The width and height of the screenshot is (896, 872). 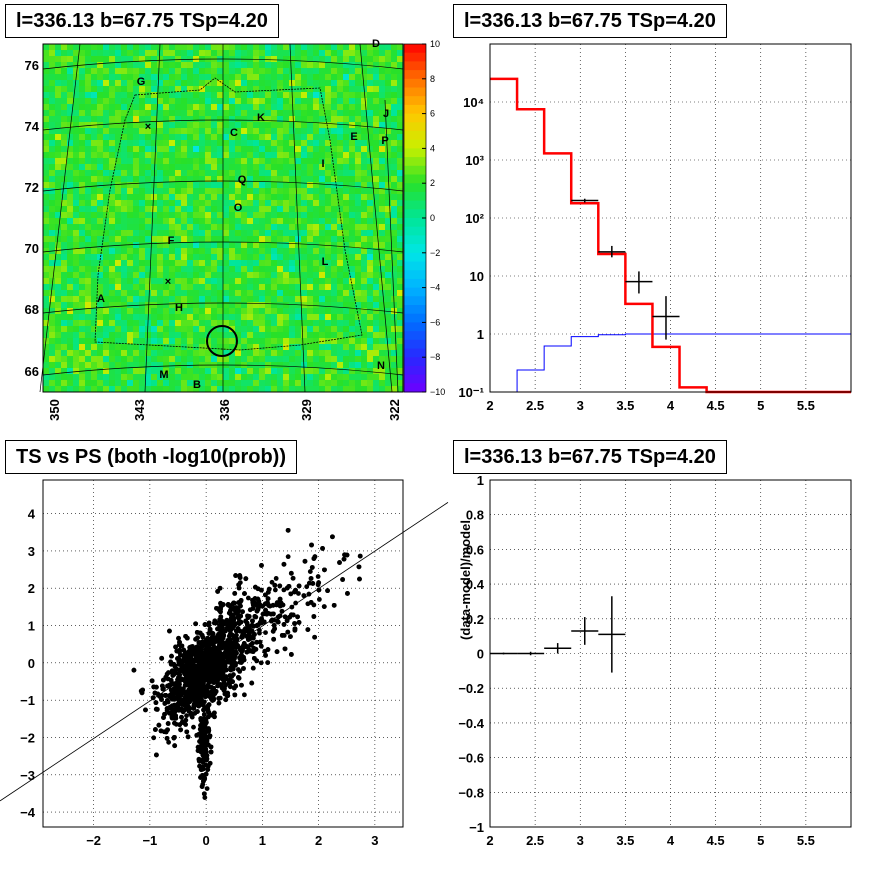 What do you see at coordinates (262, 840) in the screenshot?
I see `scatter-x-tick-label: 1` at bounding box center [262, 840].